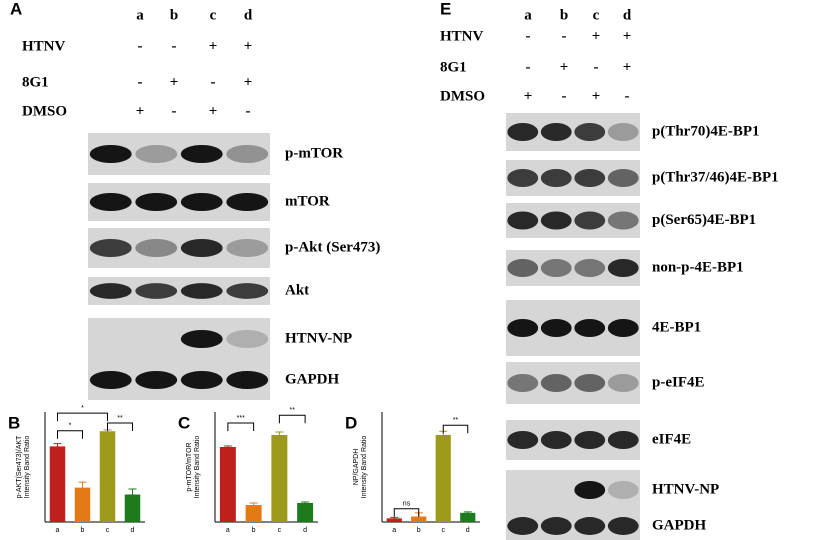 Image resolution: width=829 pixels, height=540 pixels. I want to click on blot-label: non-p-4E-BP1, so click(698, 267).